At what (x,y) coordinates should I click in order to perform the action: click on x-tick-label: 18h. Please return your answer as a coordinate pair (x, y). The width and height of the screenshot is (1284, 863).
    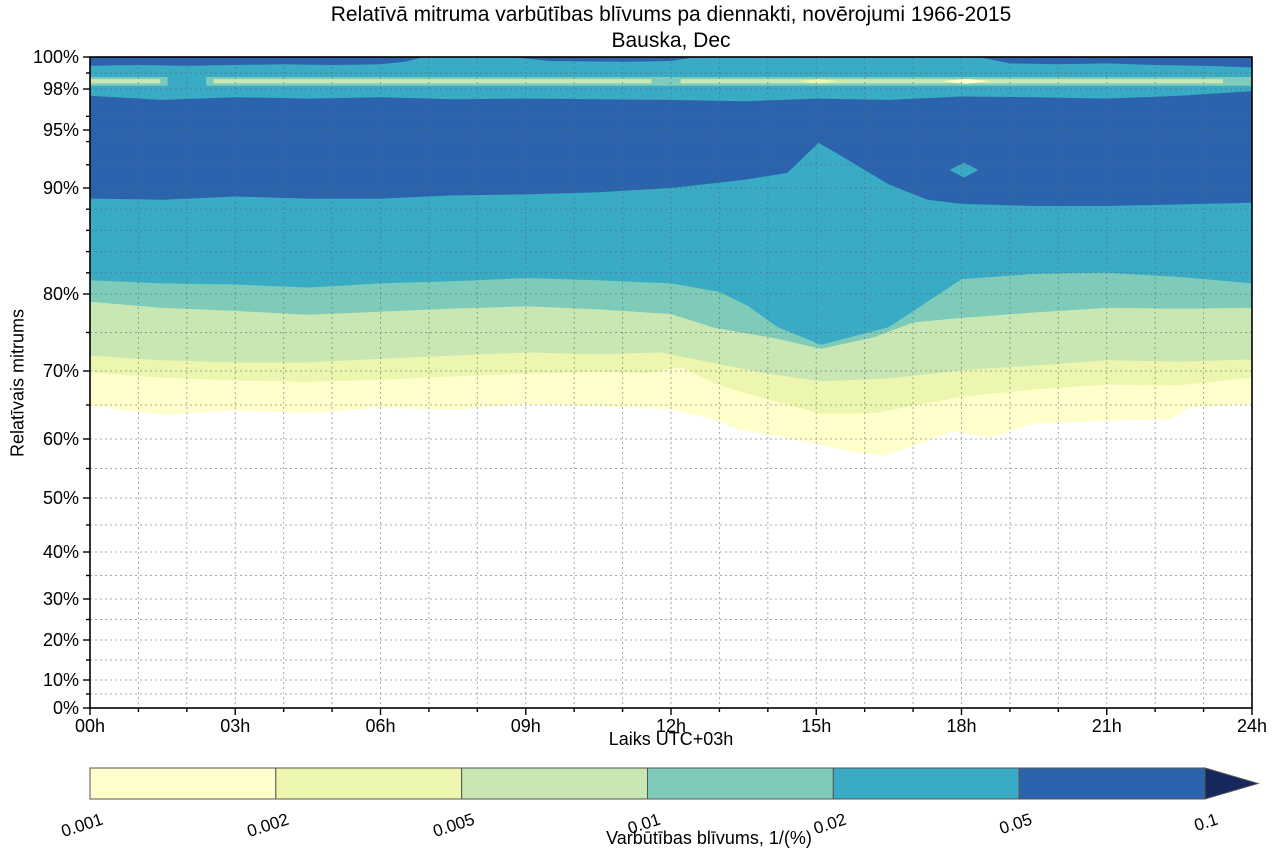
    Looking at the image, I should click on (961, 726).